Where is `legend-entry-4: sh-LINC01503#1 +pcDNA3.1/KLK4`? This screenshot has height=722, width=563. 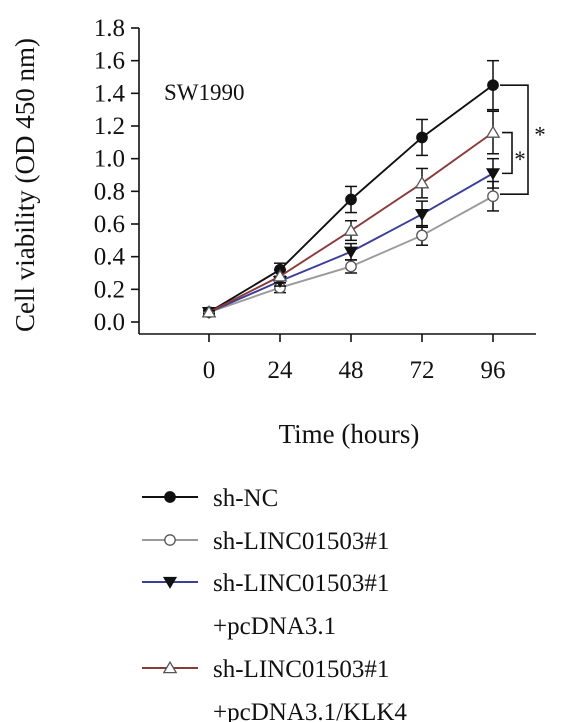
legend-entry-4: sh-LINC01503#1 +pcDNA3.1/KLK4 is located at coordinates (274, 689).